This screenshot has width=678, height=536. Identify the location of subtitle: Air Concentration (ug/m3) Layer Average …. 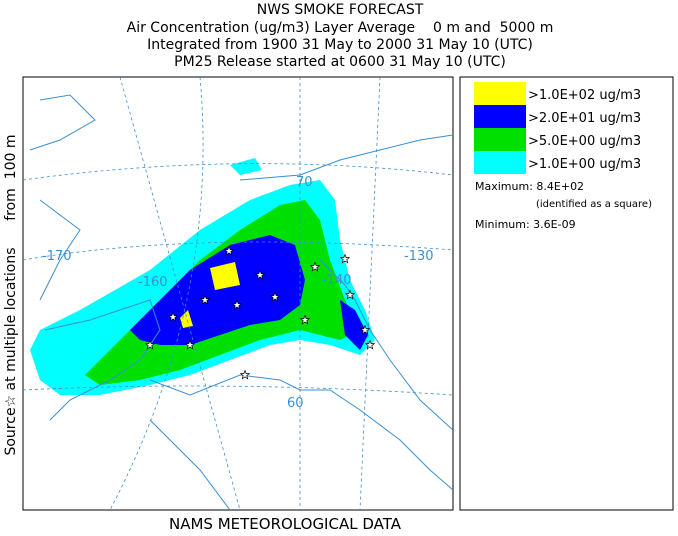
(340, 28).